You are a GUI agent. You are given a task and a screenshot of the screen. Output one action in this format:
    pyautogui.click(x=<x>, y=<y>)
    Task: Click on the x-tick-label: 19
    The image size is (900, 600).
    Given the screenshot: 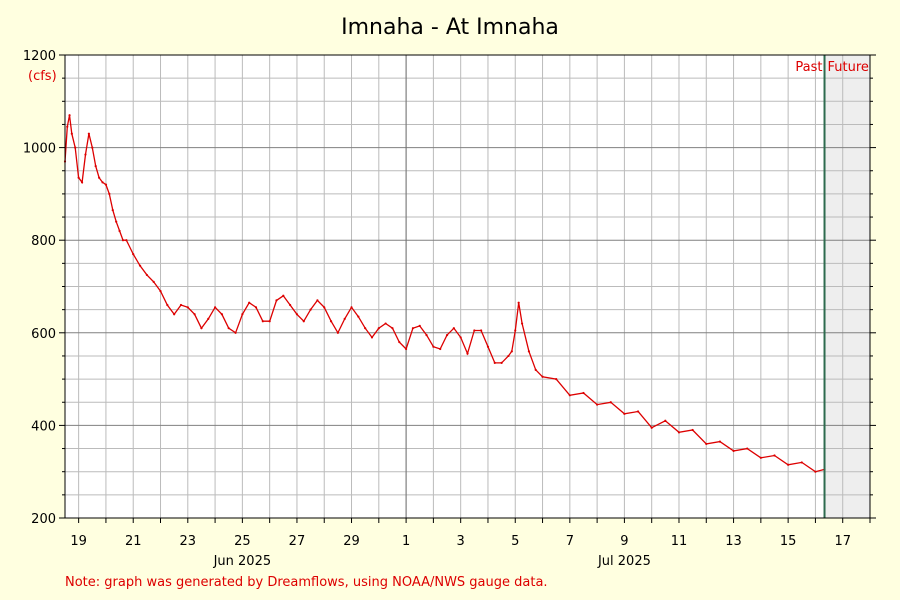 What is the action you would take?
    pyautogui.click(x=78, y=541)
    